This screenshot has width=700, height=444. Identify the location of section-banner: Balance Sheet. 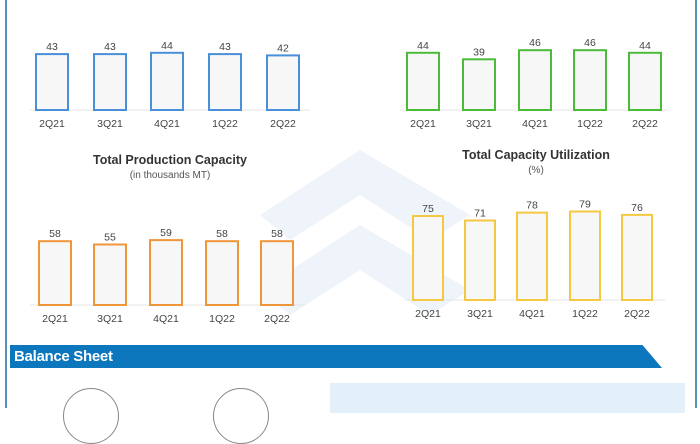
(336, 356).